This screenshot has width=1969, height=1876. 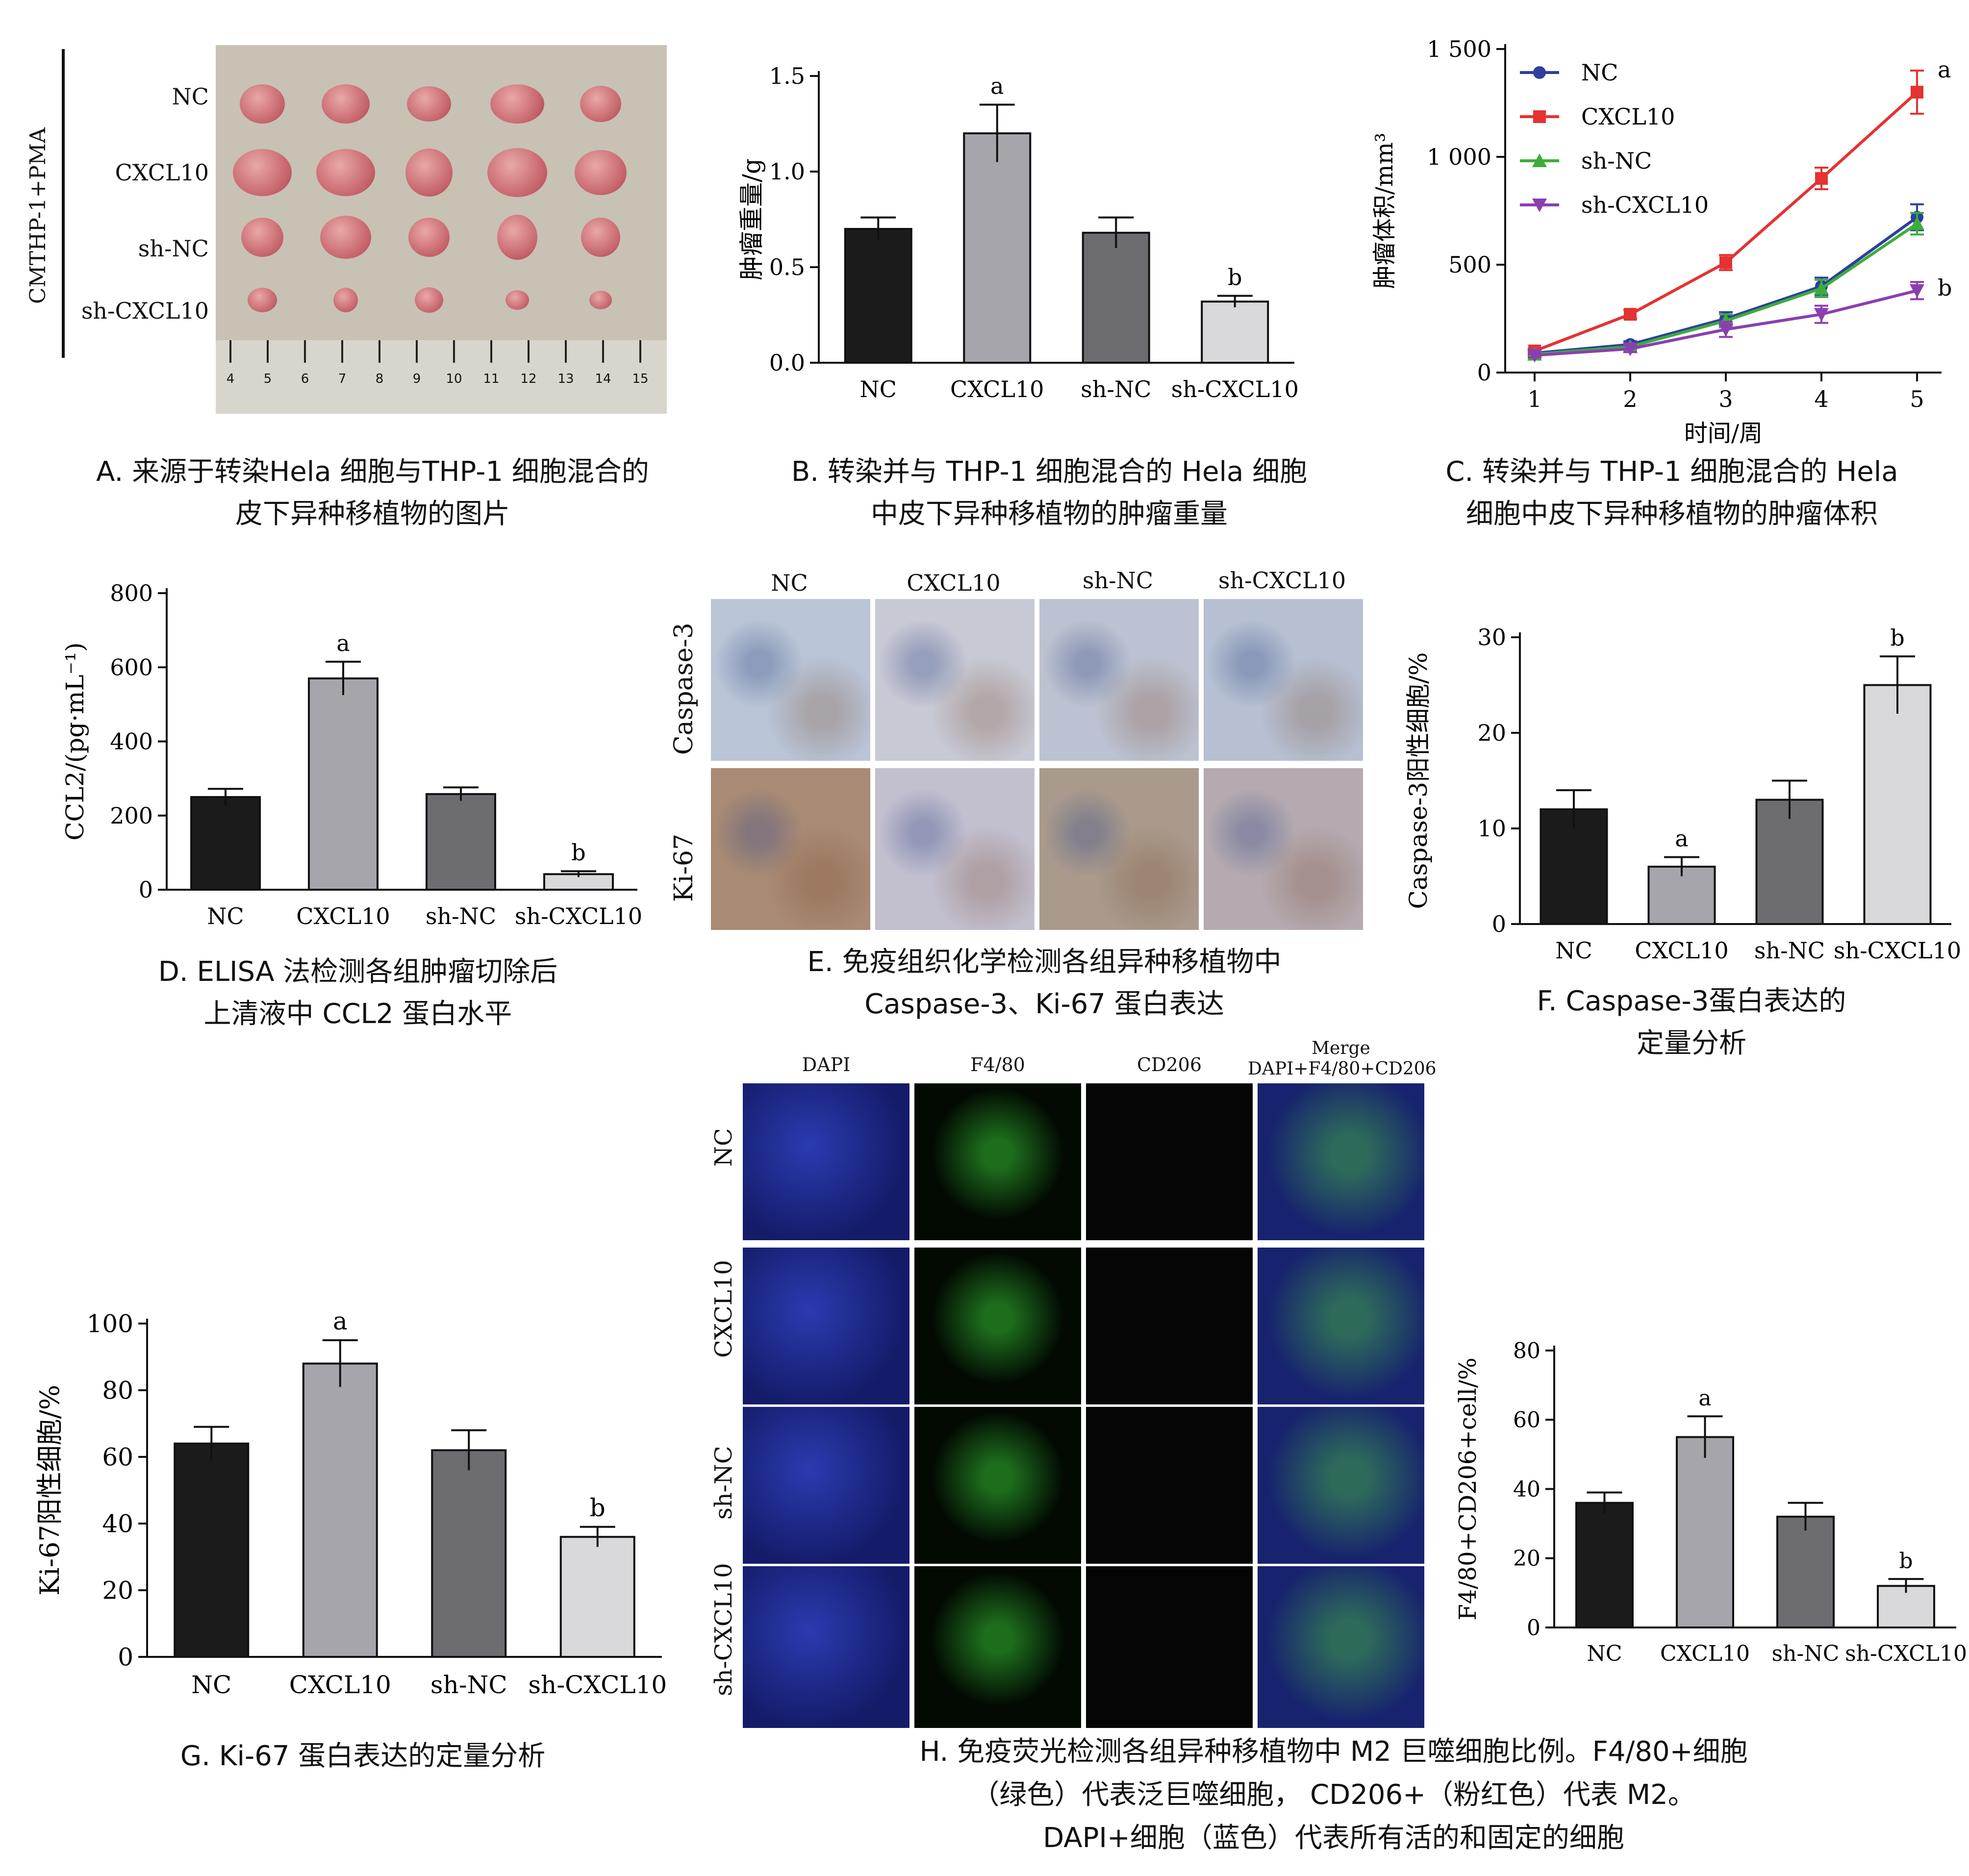 I want to click on caption-a: A. 来源于转染Hela 细胞与THP-1 细胞混合的 皮下异种移植物的图片, so click(x=372, y=493).